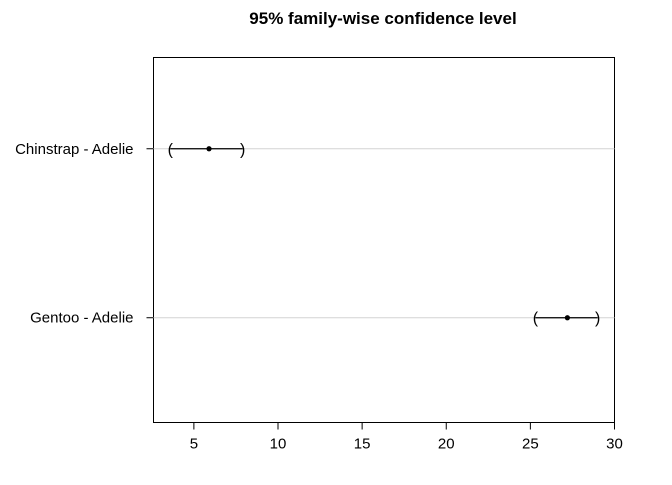 Image resolution: width=672 pixels, height=485 pixels. What do you see at coordinates (194, 444) in the screenshot?
I see `x-tick-label-5: 5` at bounding box center [194, 444].